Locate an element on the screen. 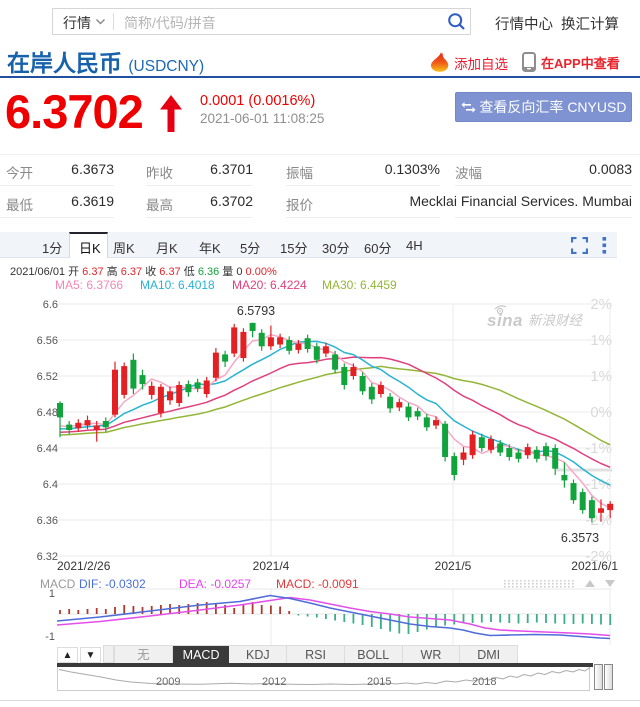 This screenshot has height=707, width=640. svg-text: 6.5793 is located at coordinates (256, 311).